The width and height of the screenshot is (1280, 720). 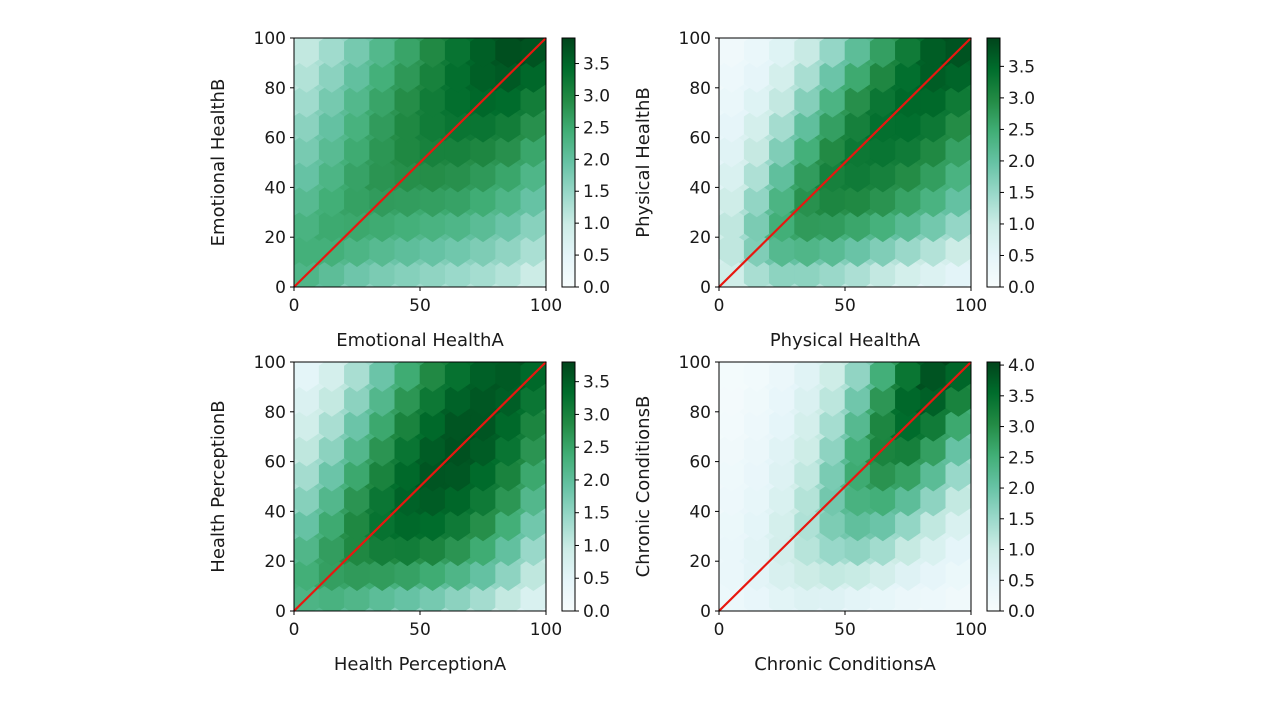 I want to click on colorbar-ticks: 0.0 0.5 1.0 1.5 2.0 2.5 3.0 3.5 4.0, so click(x=1017, y=489).